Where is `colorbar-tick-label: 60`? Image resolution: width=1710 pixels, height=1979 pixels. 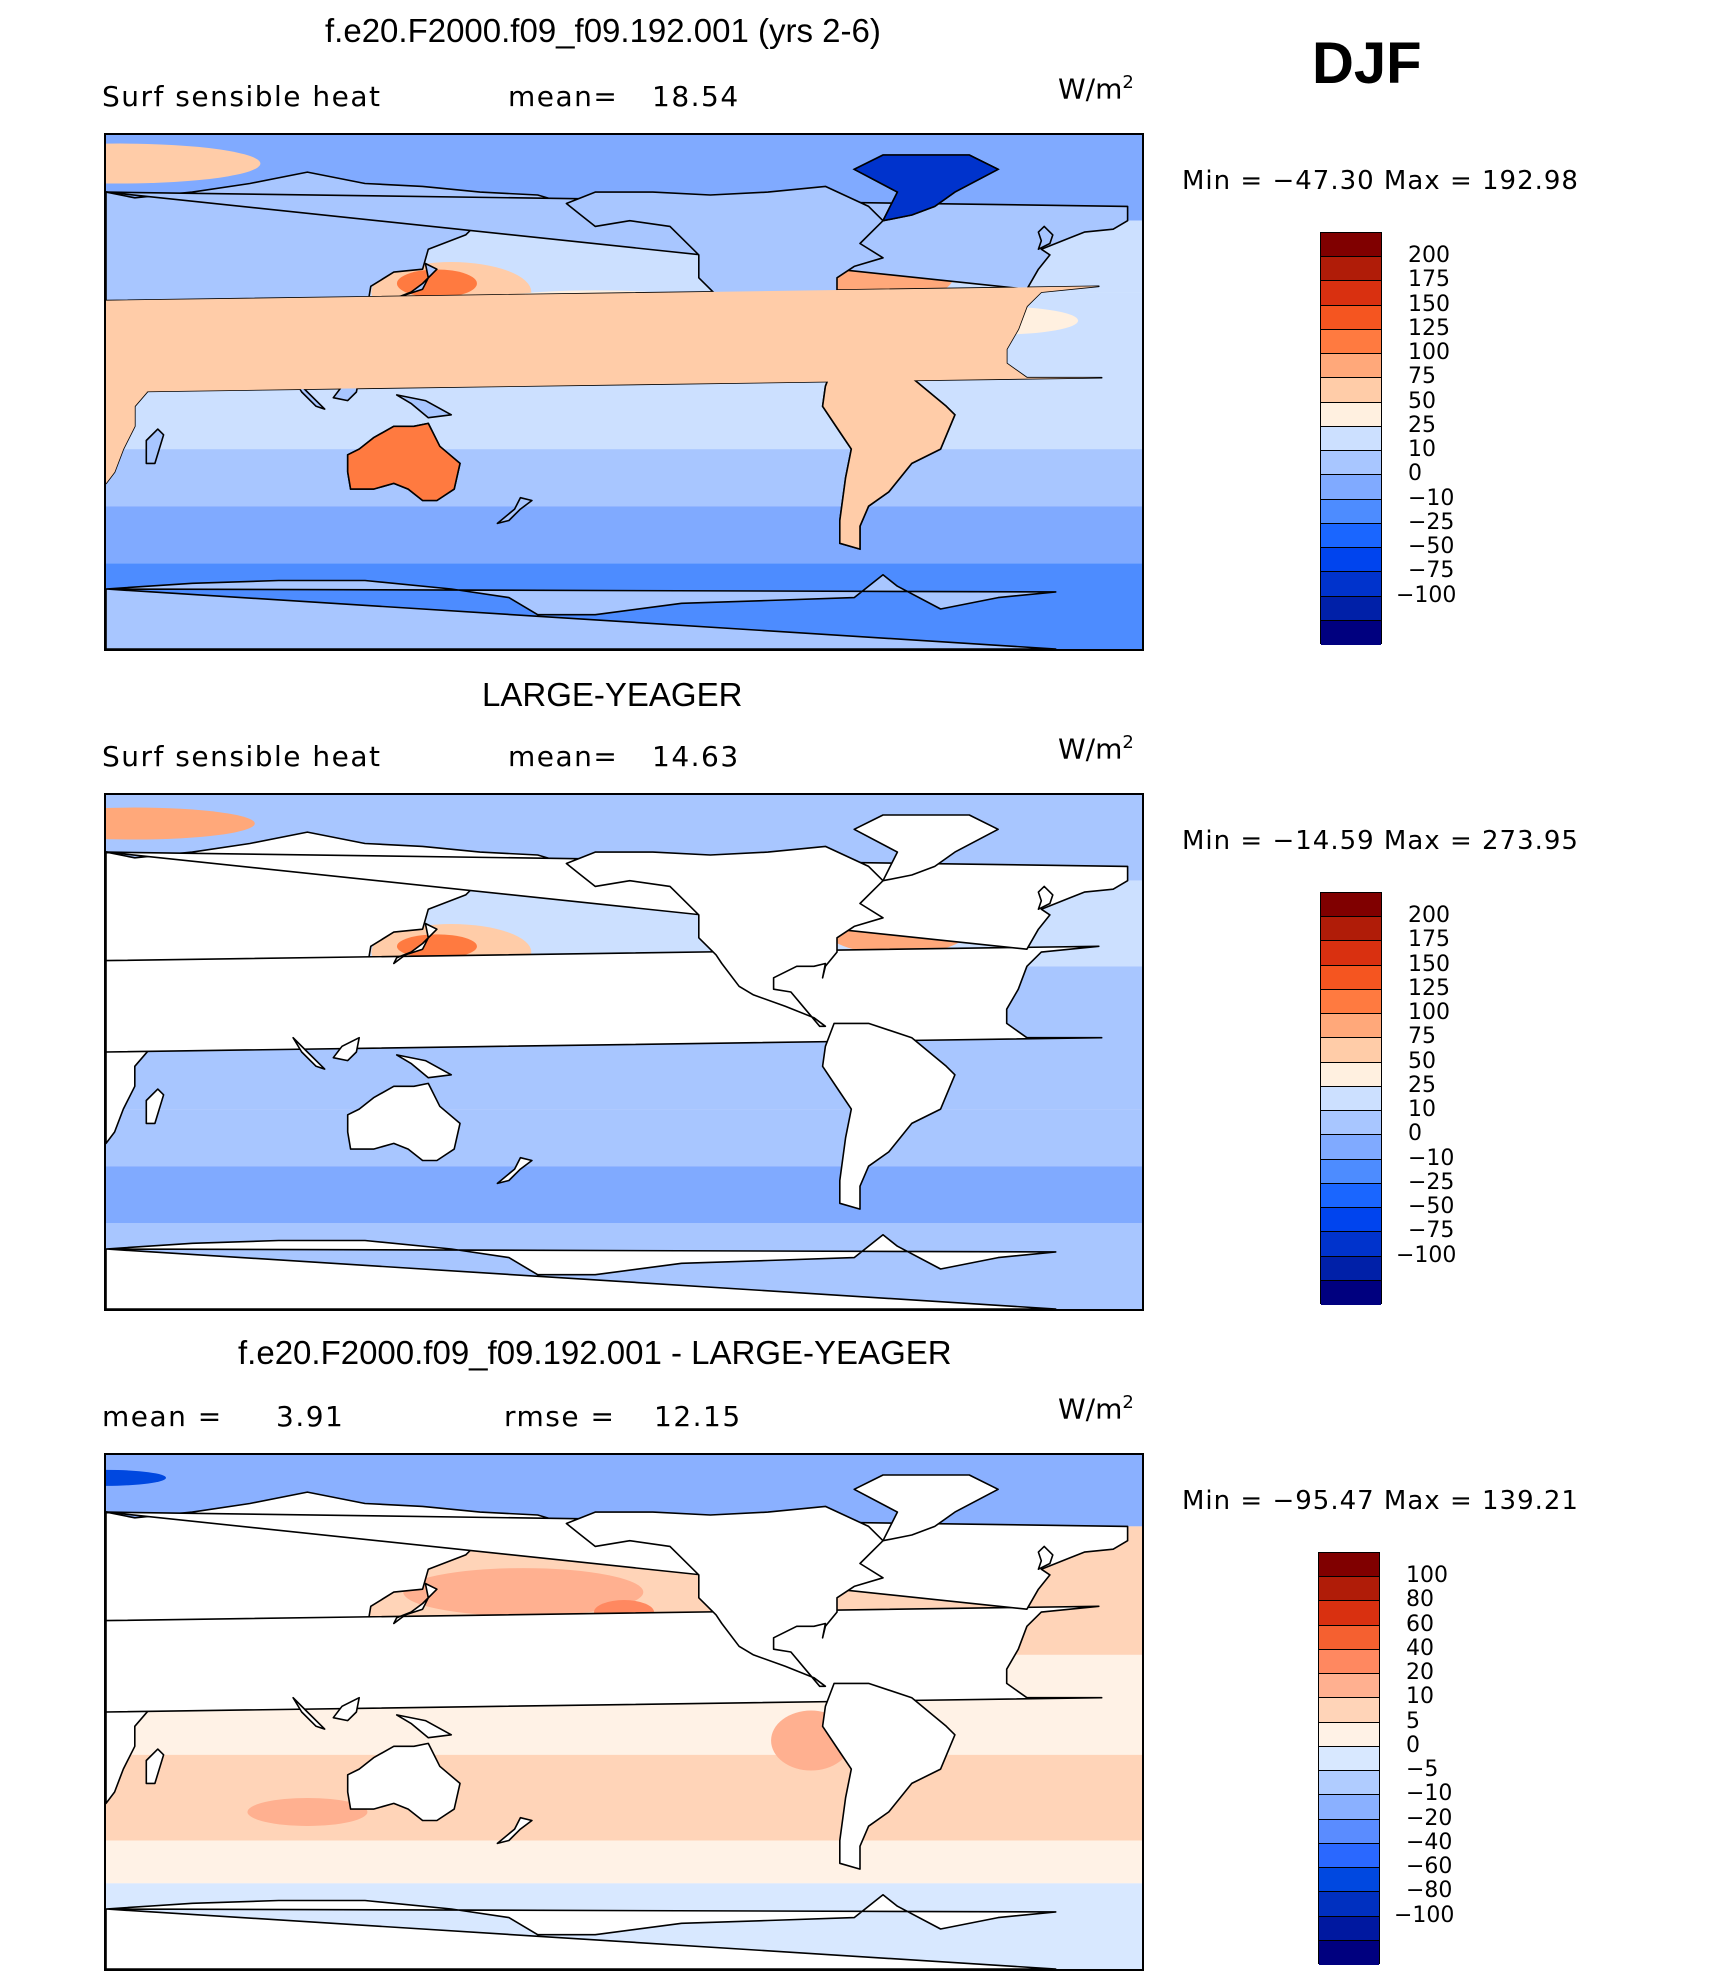
colorbar-tick-label: 60 is located at coordinates (1420, 1624).